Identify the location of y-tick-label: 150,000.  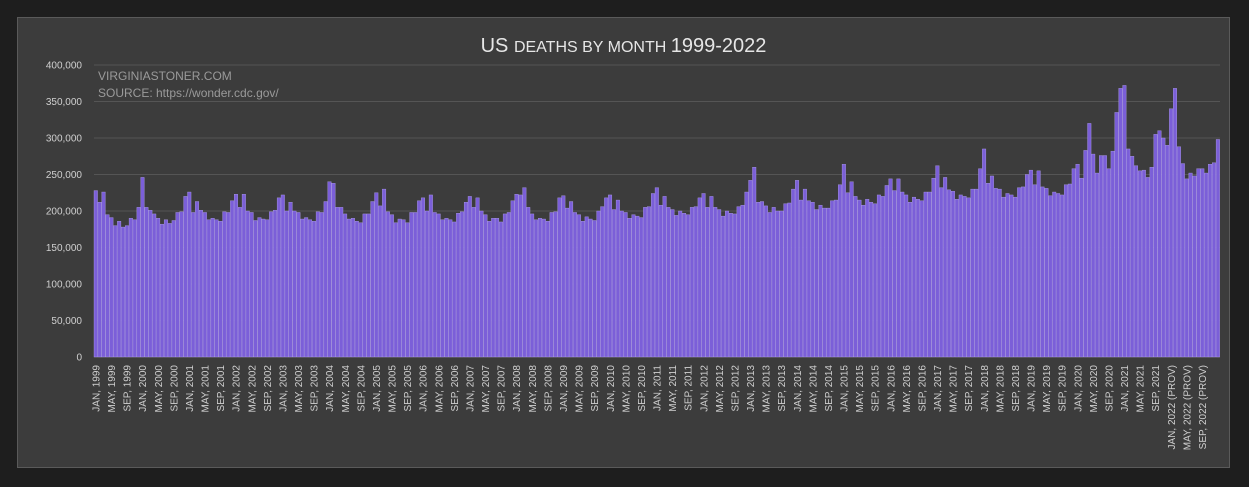
(64, 248).